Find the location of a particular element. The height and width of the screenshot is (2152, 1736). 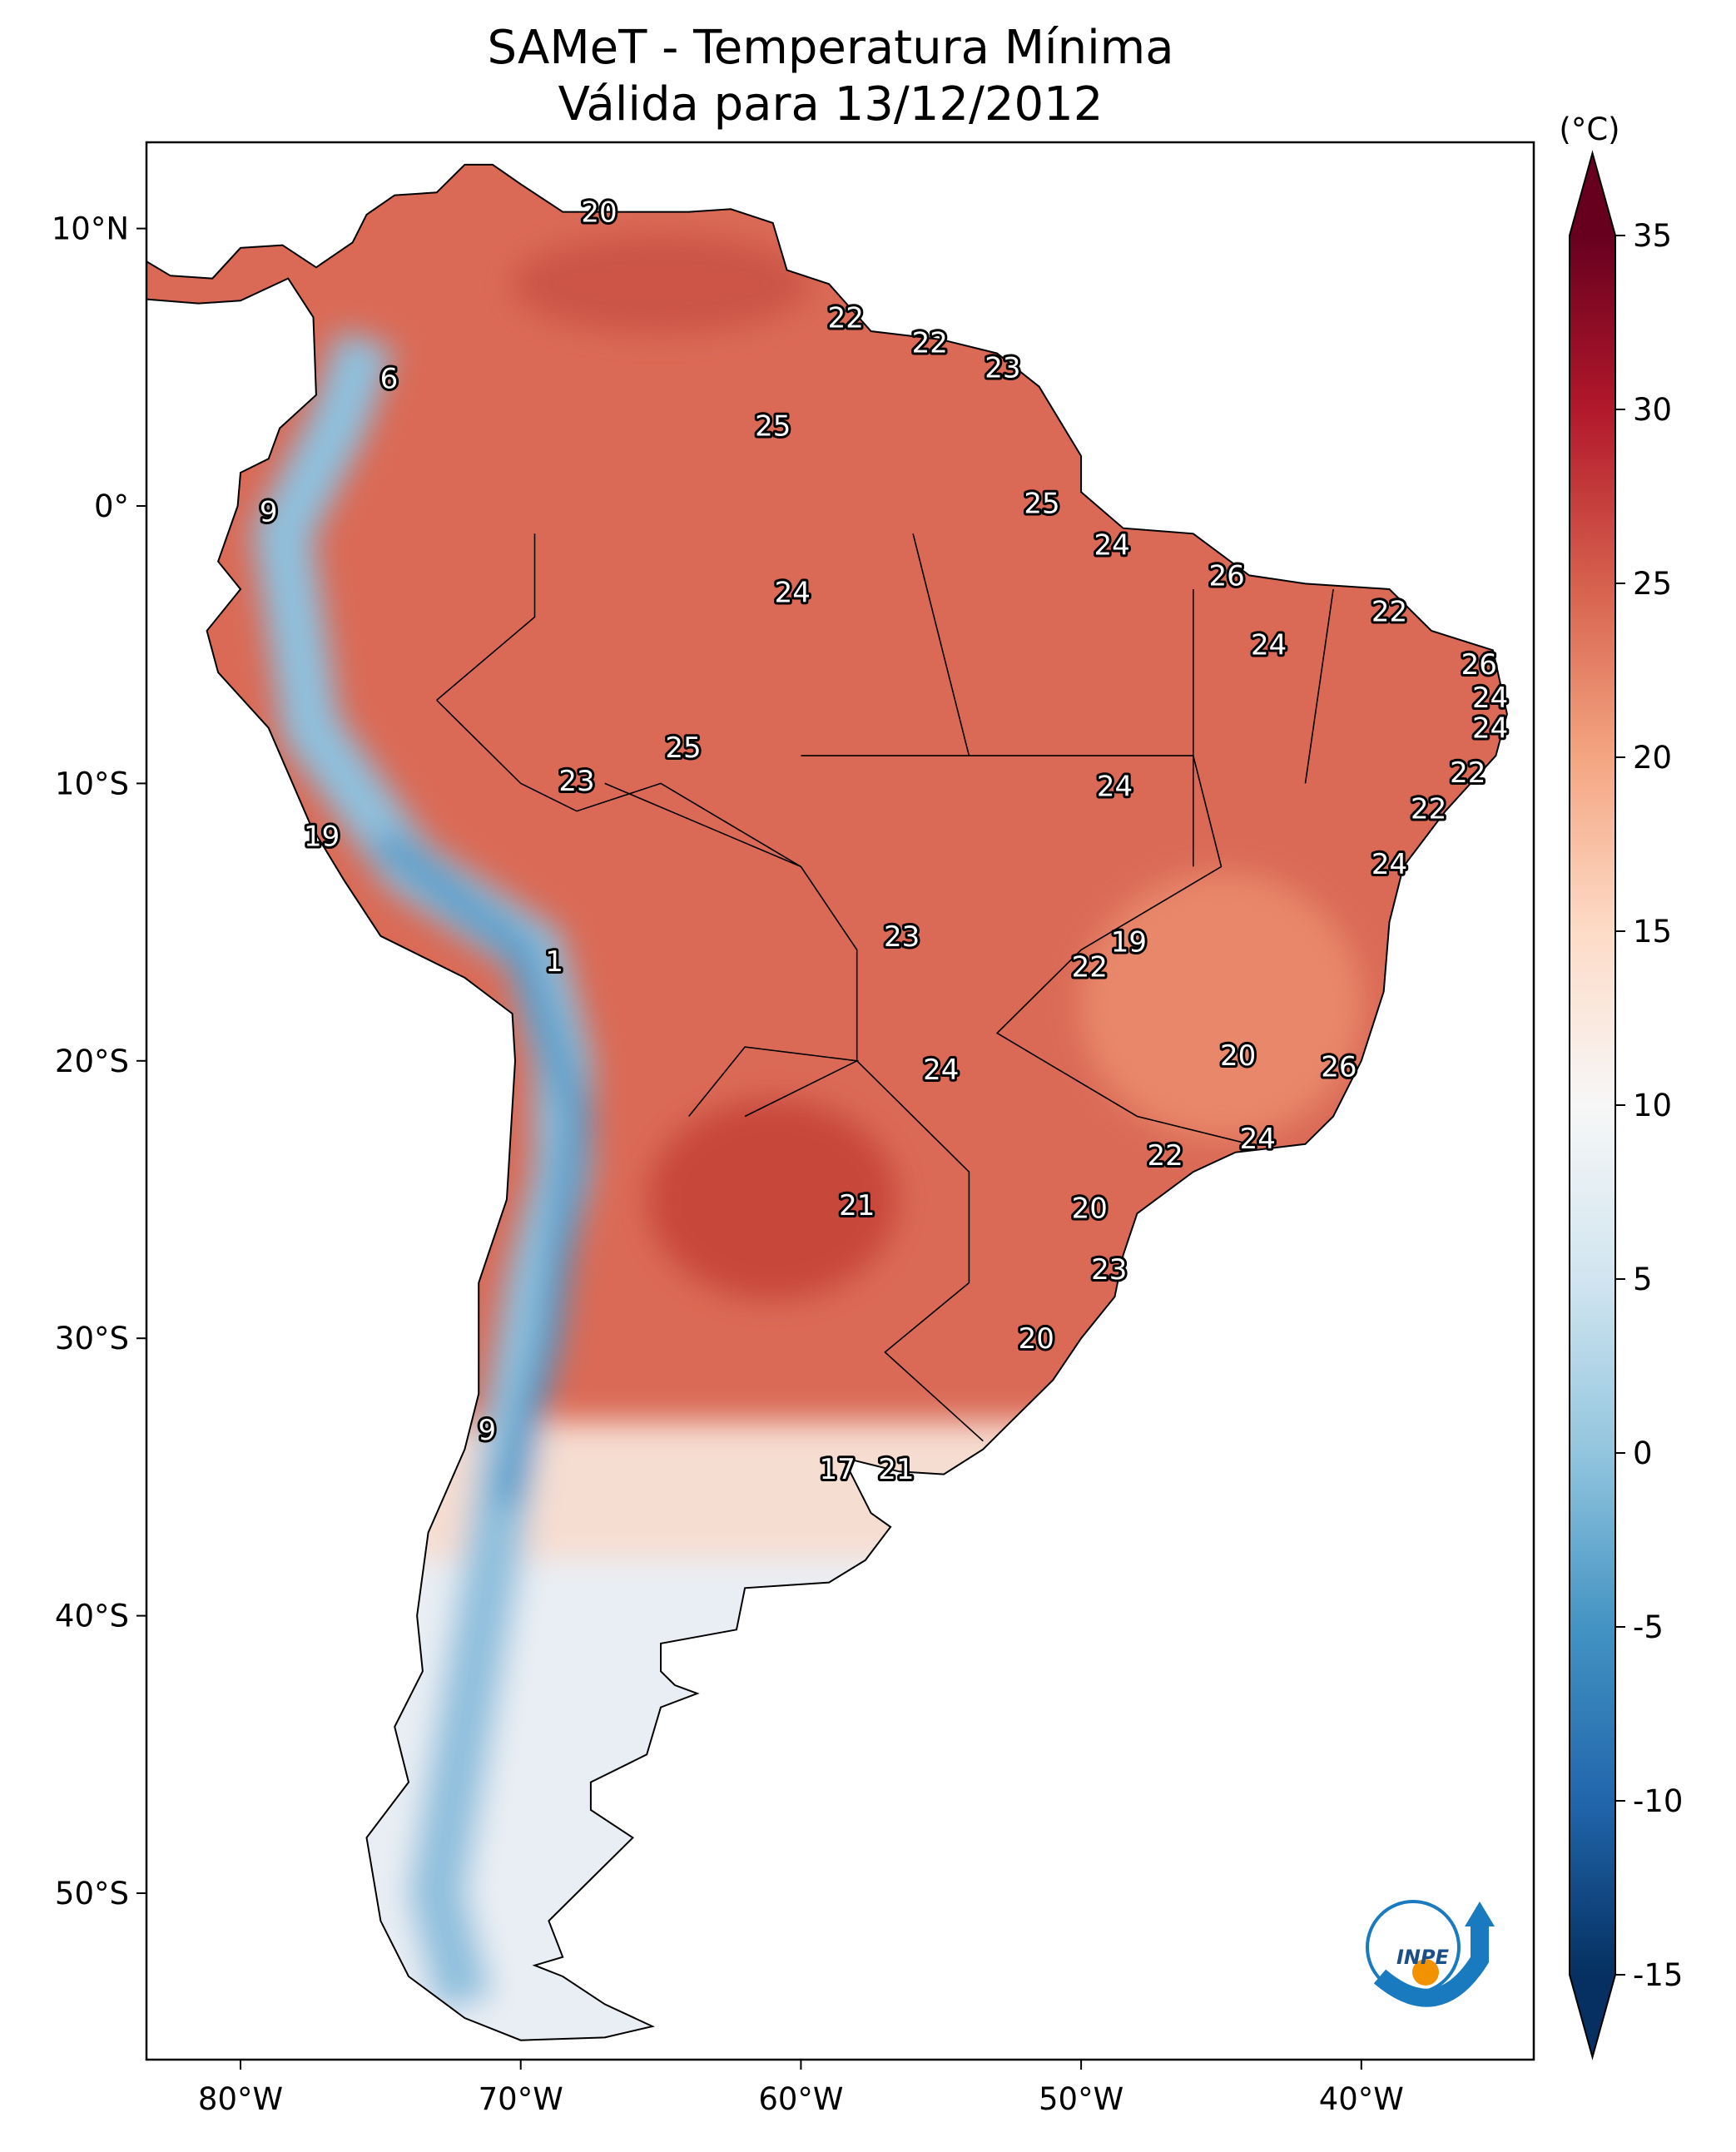

lon-tick-label: 40°W is located at coordinates (1362, 2099).